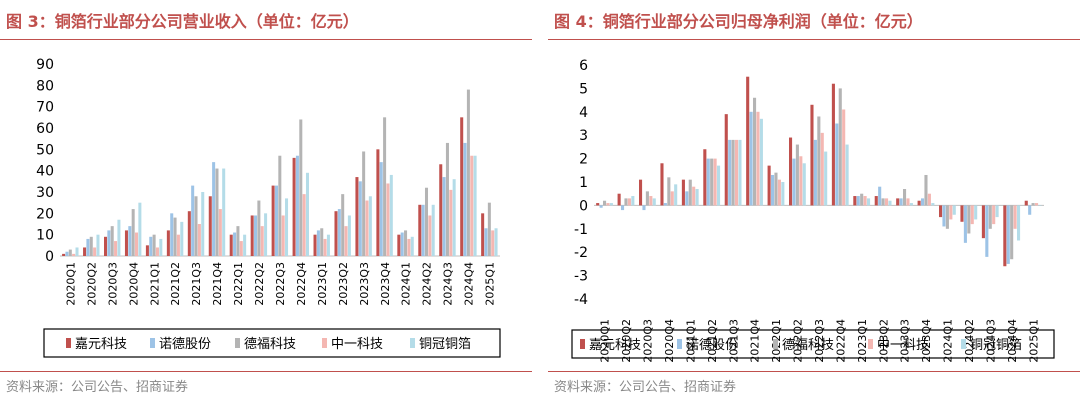  I want to click on y-tick-label: 6, so click(583, 66).